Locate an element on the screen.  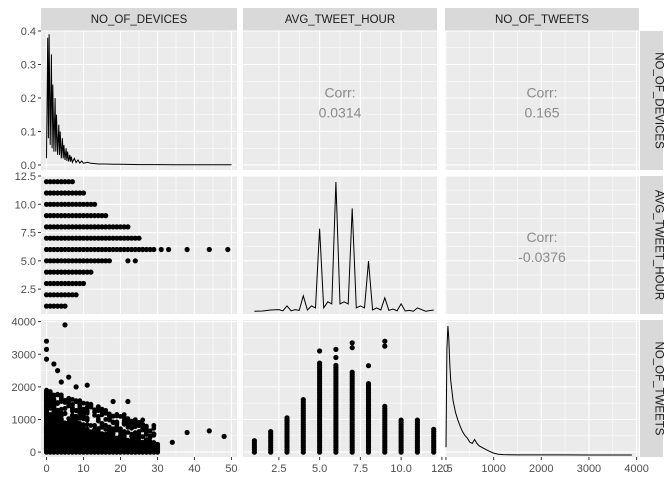
density-line-no_of_devices is located at coordinates (139, 100).